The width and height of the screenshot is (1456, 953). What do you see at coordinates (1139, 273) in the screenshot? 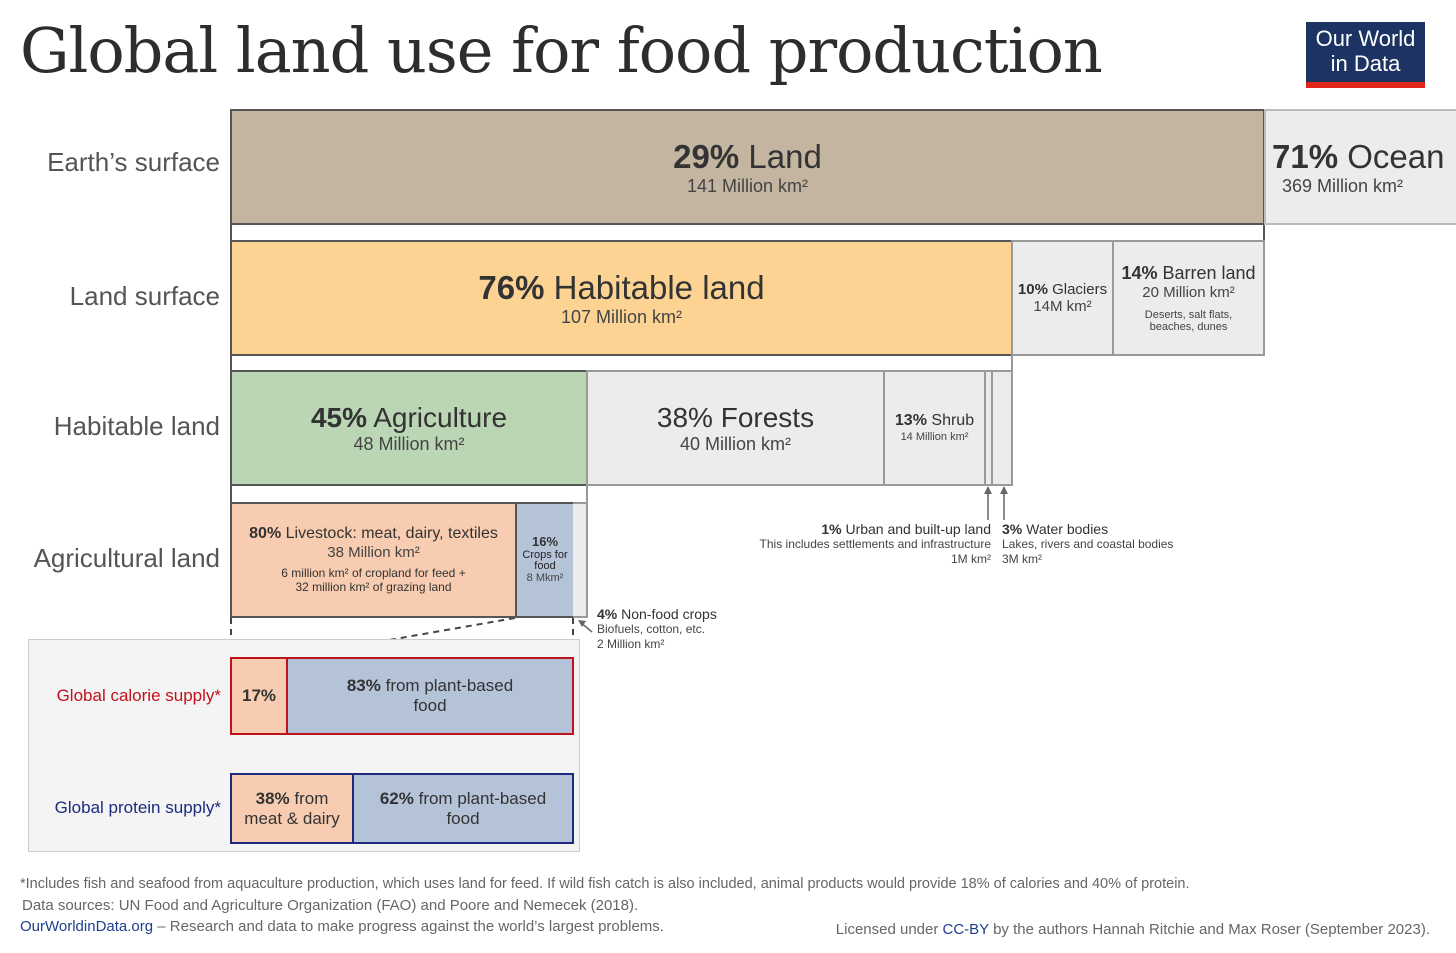
I see `barren-pct: 14%` at bounding box center [1139, 273].